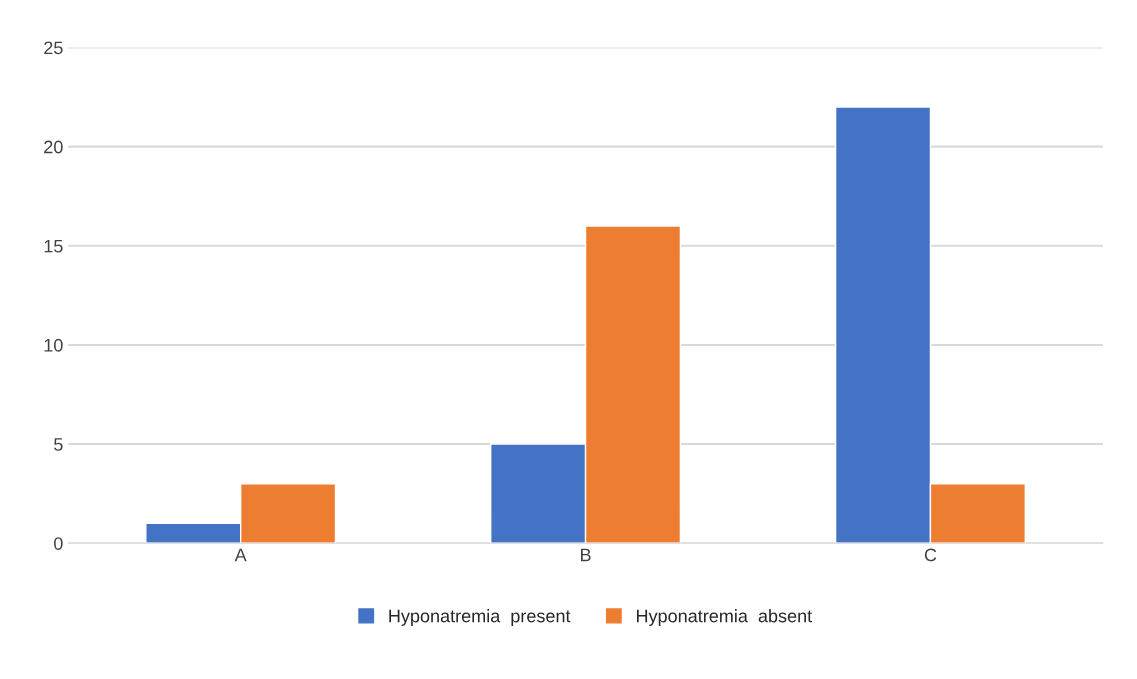  Describe the element at coordinates (930, 555) in the screenshot. I see `x-tick-label: C` at that location.